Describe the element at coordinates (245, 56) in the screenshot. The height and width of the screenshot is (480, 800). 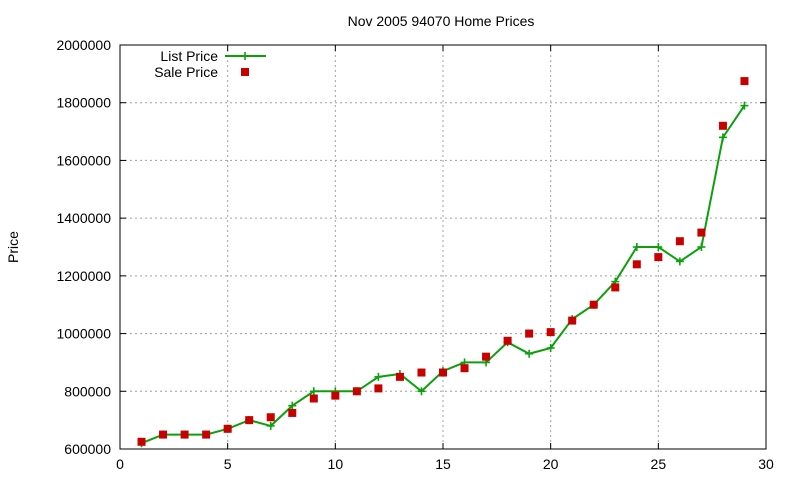
I see `legend-plus-swatch` at that location.